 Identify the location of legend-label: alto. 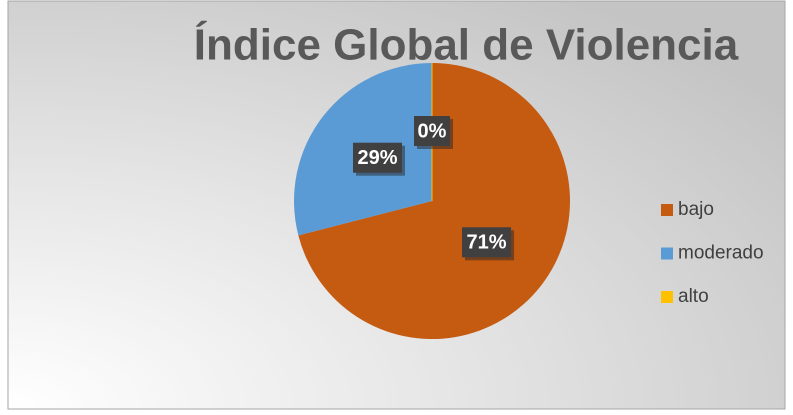
(693, 296).